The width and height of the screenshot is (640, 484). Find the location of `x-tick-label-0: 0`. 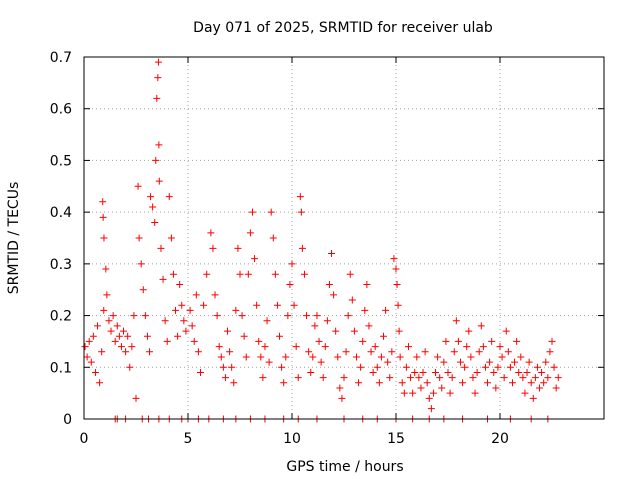

x-tick-label-0: 0 is located at coordinates (84, 439).